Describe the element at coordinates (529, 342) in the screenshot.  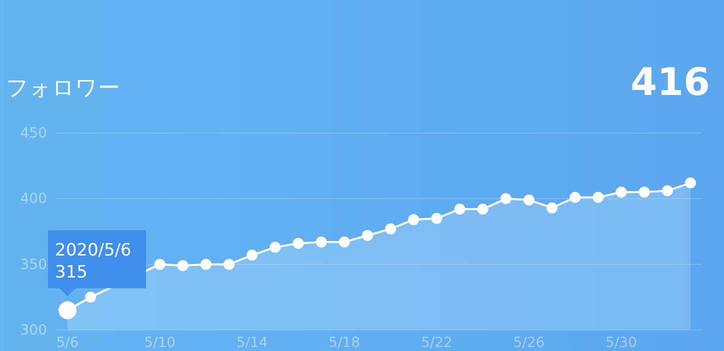
I see `x-tick-label: 5/26` at that location.